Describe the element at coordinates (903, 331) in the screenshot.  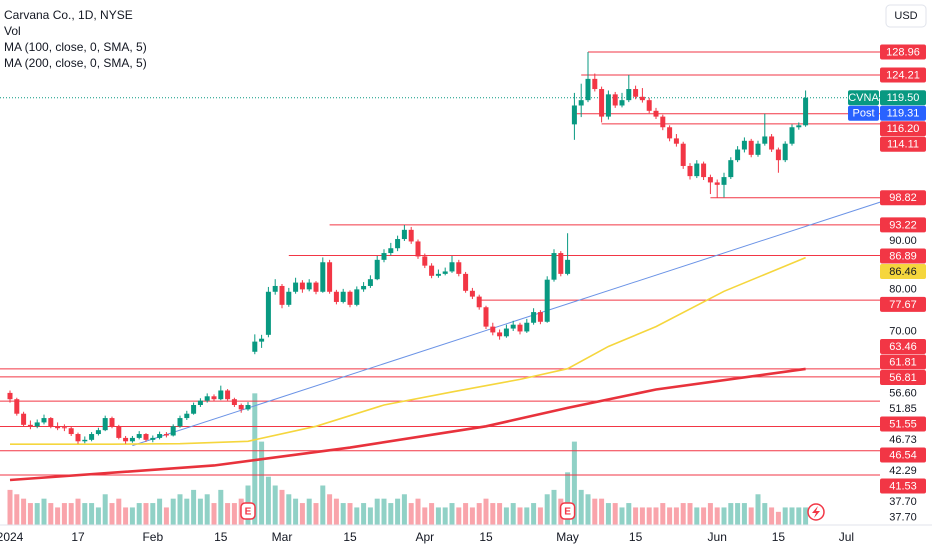
I see `y-tick-label: 70.00` at that location.